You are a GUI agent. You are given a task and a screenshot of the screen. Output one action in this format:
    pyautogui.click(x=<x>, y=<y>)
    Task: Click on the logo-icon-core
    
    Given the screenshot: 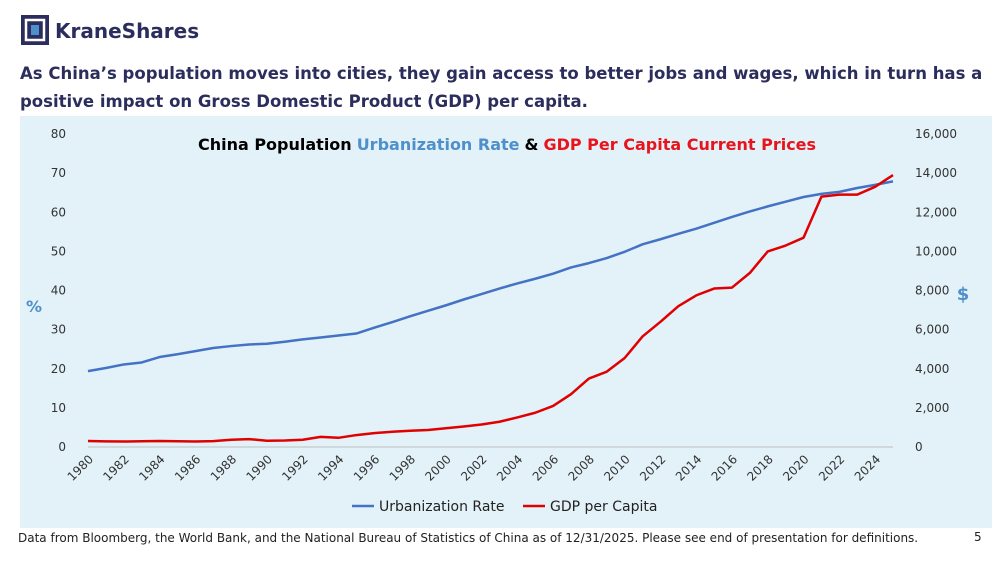 What is the action you would take?
    pyautogui.click(x=35, y=30)
    